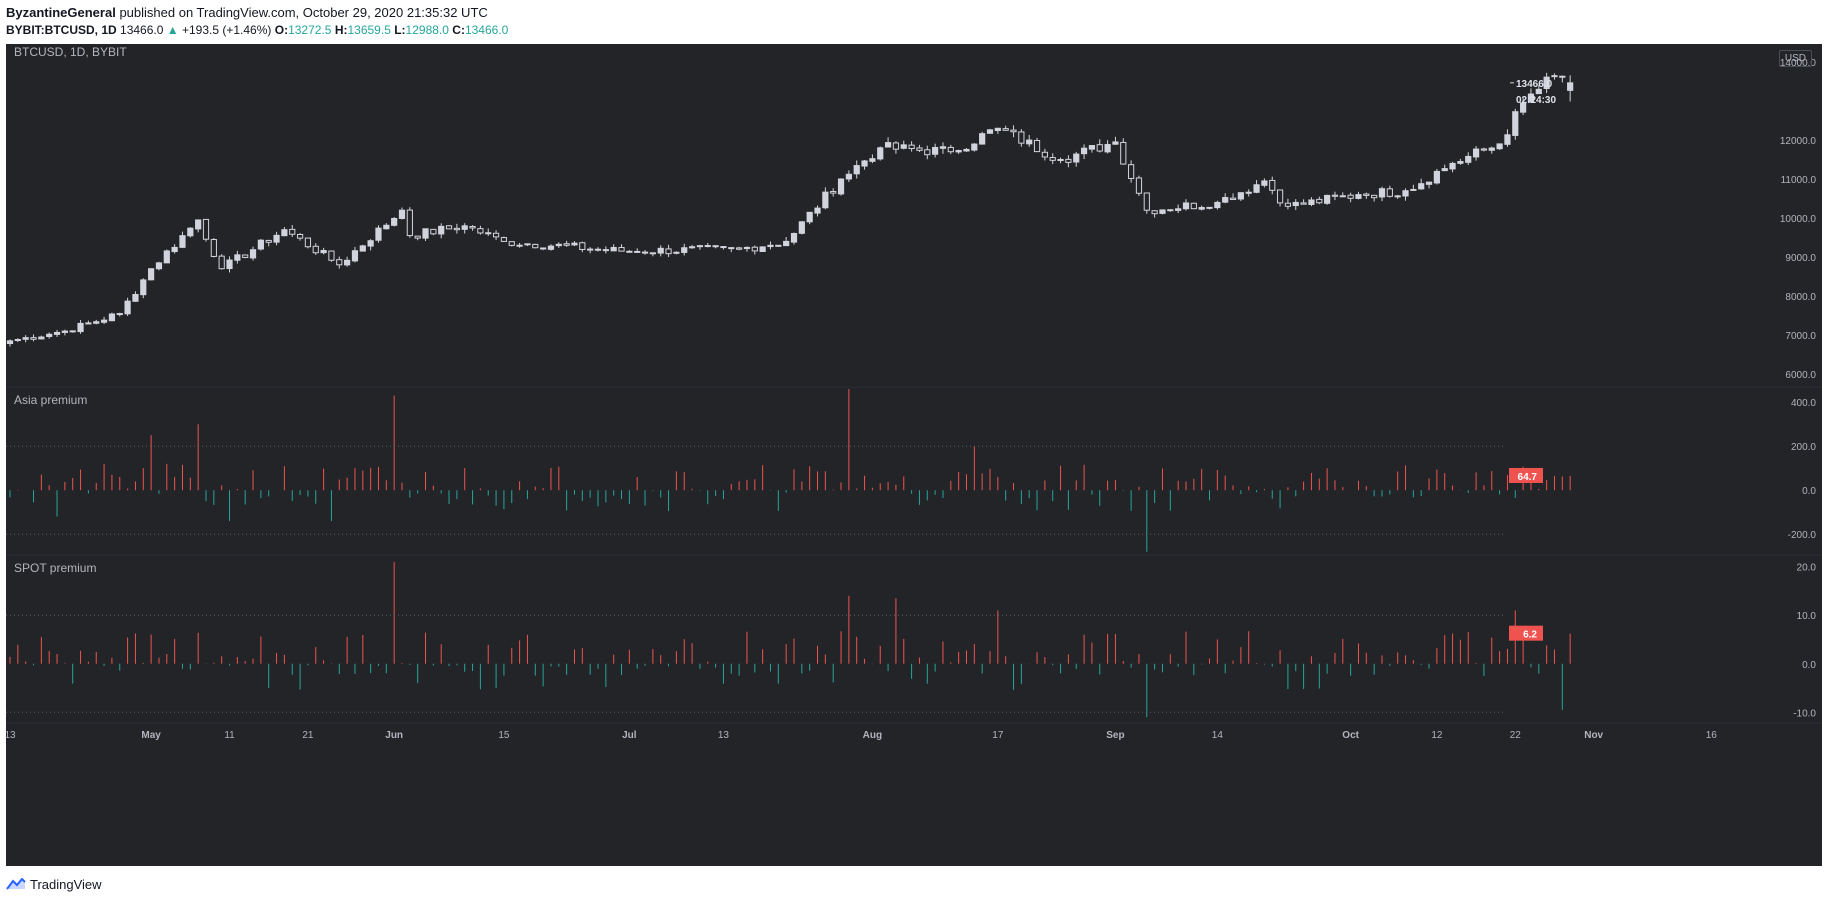 The image size is (1828, 902). I want to click on change-arrow-icon: ▲, so click(172, 30).